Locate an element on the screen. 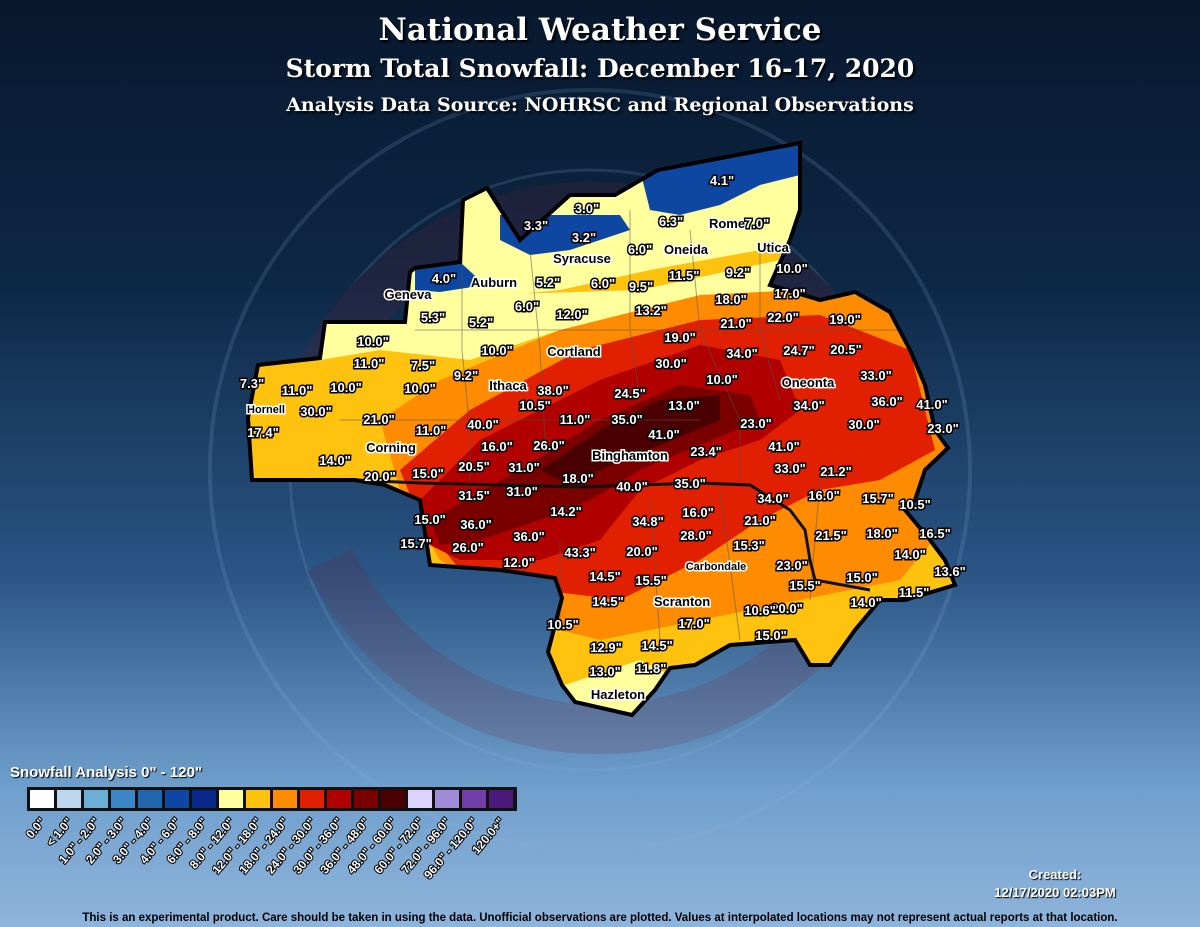  city-label: Utica is located at coordinates (773, 247).